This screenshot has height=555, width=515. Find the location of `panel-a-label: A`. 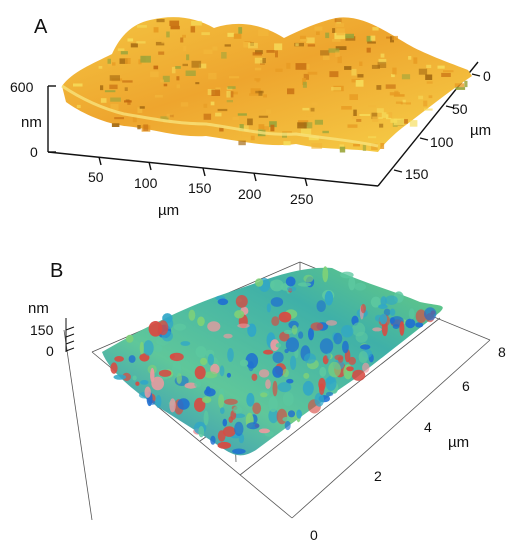

panel-a-label: A is located at coordinates (41, 27).